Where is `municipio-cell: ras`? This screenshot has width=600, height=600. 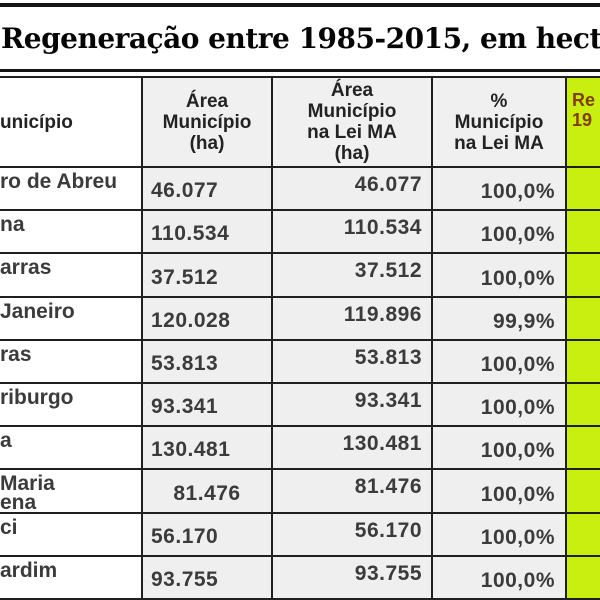 municipio-cell: ras is located at coordinates (71, 362).